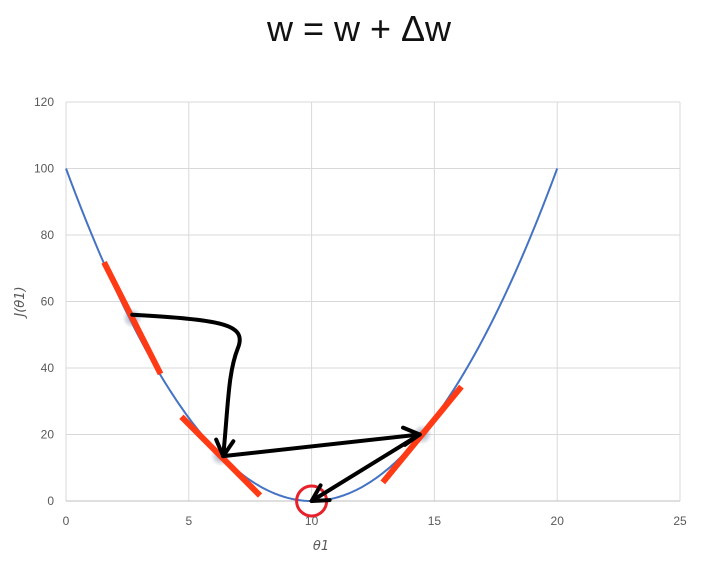  What do you see at coordinates (44, 169) in the screenshot?
I see `y-tick-label: 100` at bounding box center [44, 169].